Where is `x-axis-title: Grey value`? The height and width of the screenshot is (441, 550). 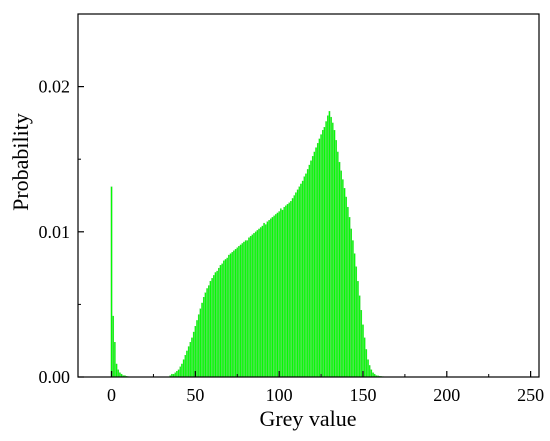 x-axis-title: Grey value is located at coordinates (307, 418).